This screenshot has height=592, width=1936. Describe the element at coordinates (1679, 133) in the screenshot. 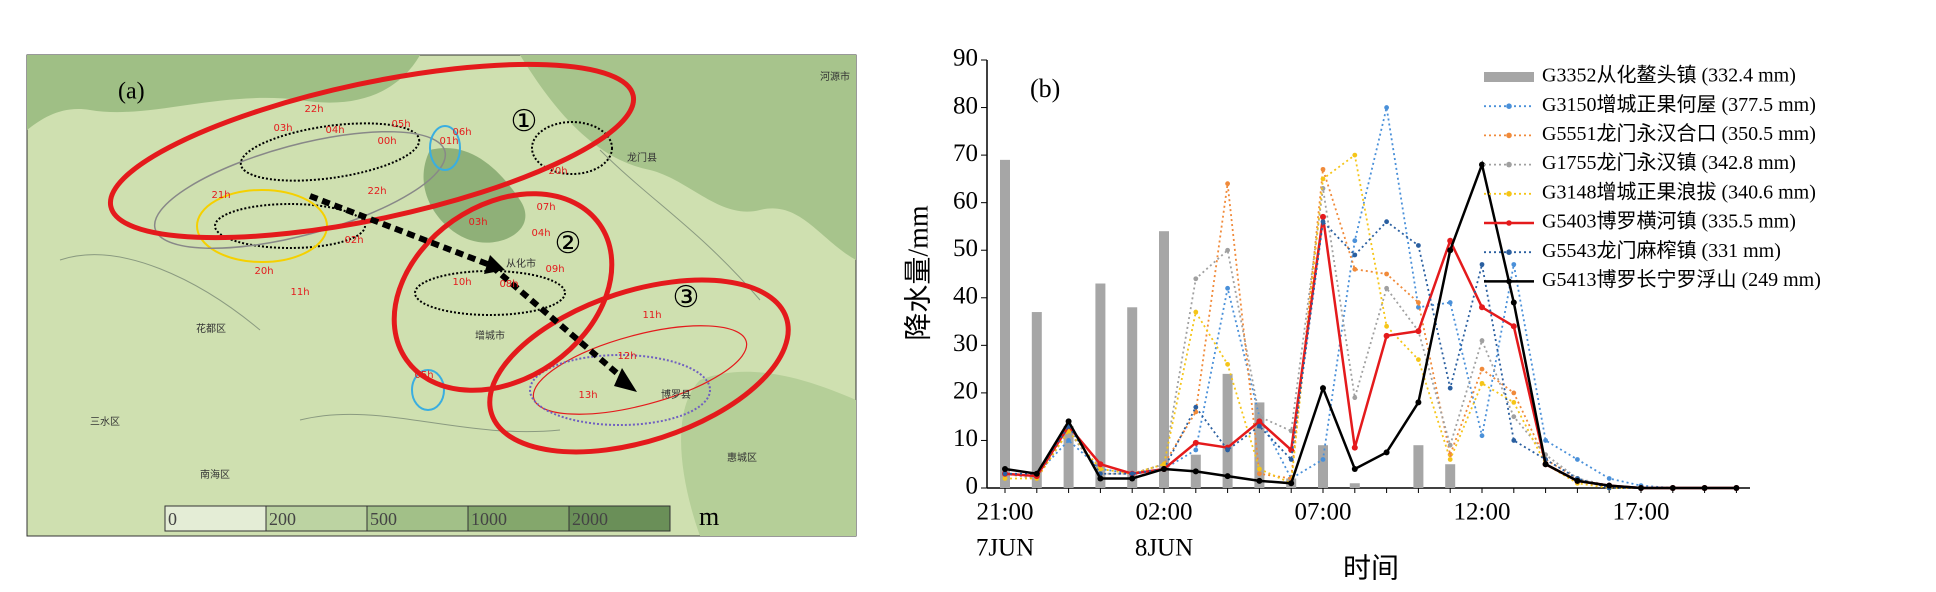

I see `legend-label: G5551龙门永汉合口 (350.5 mm)` at that location.